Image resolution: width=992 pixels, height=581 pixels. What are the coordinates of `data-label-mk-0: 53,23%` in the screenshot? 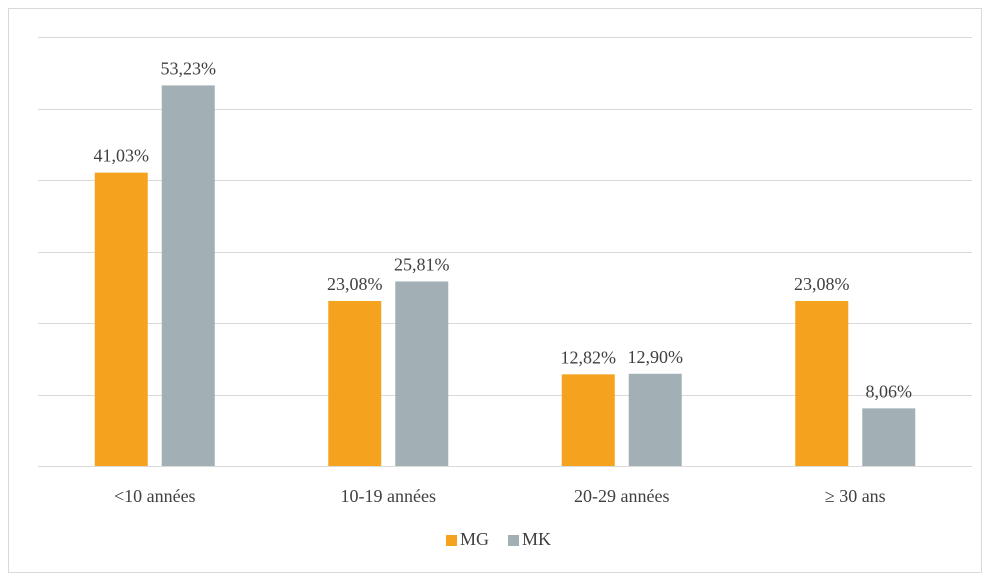 It's located at (189, 68).